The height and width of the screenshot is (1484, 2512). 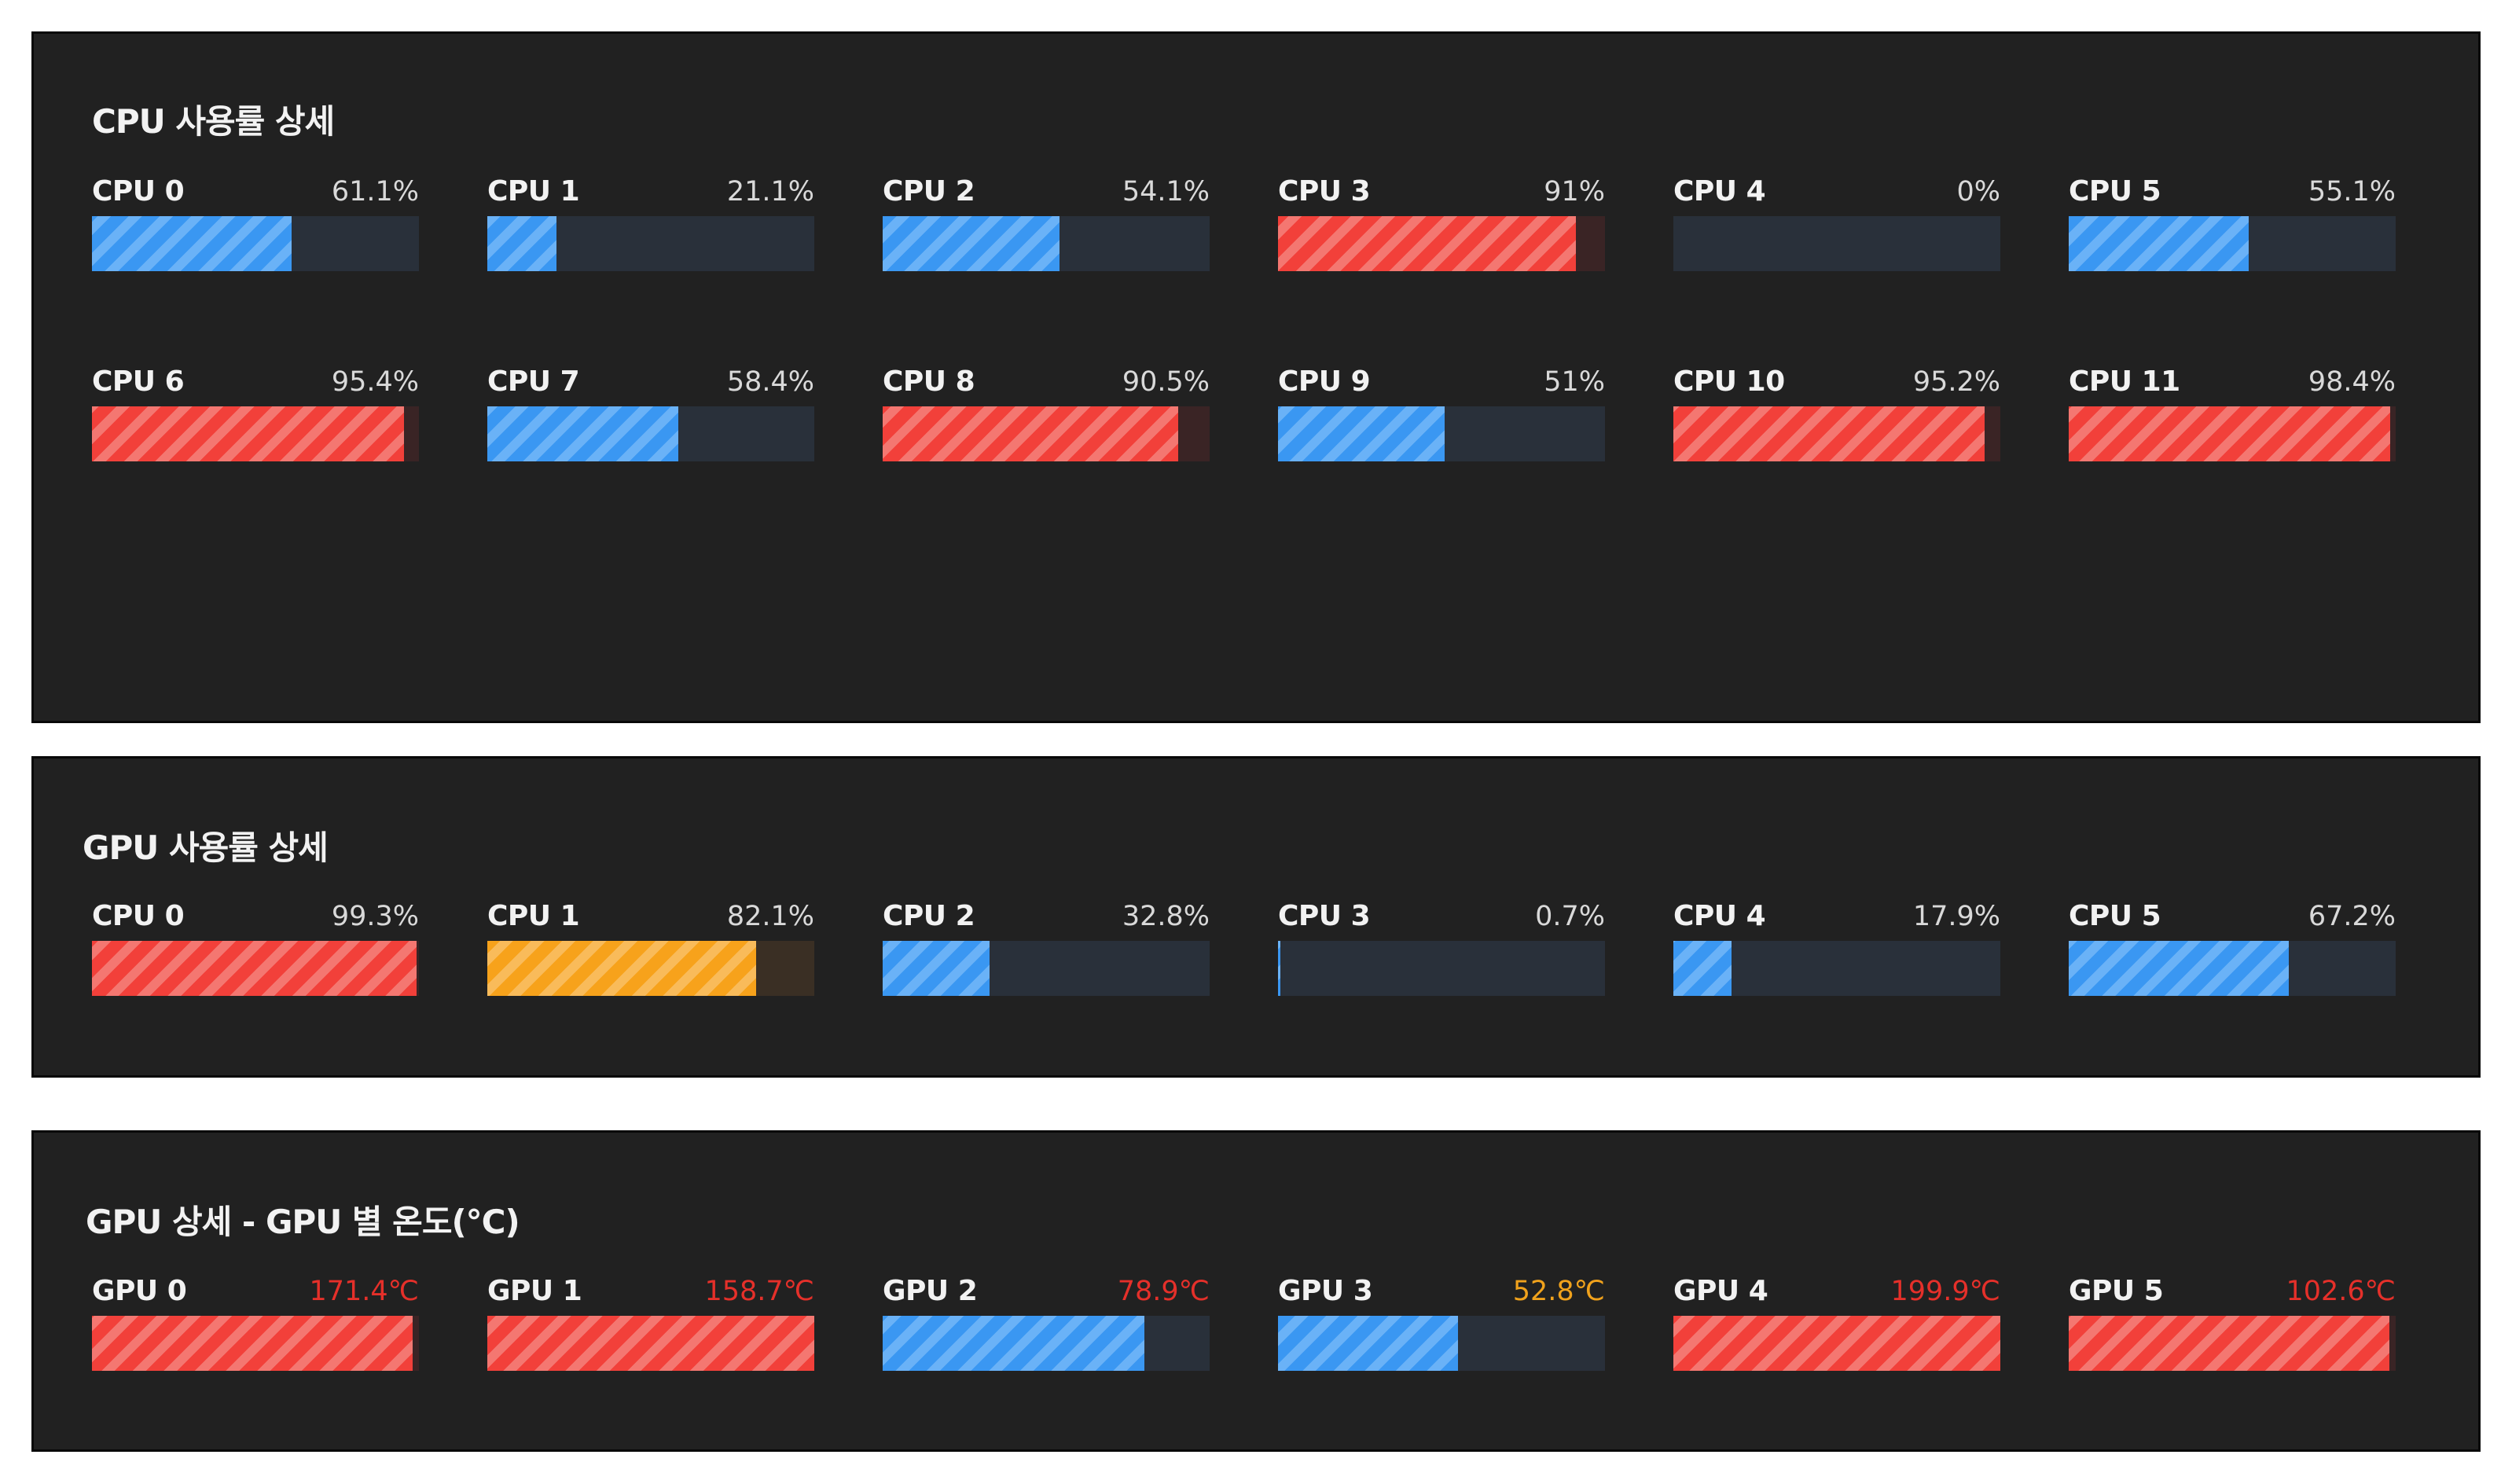 I want to click on gpu-meter: CPU 0 99.3%, so click(x=256, y=948).